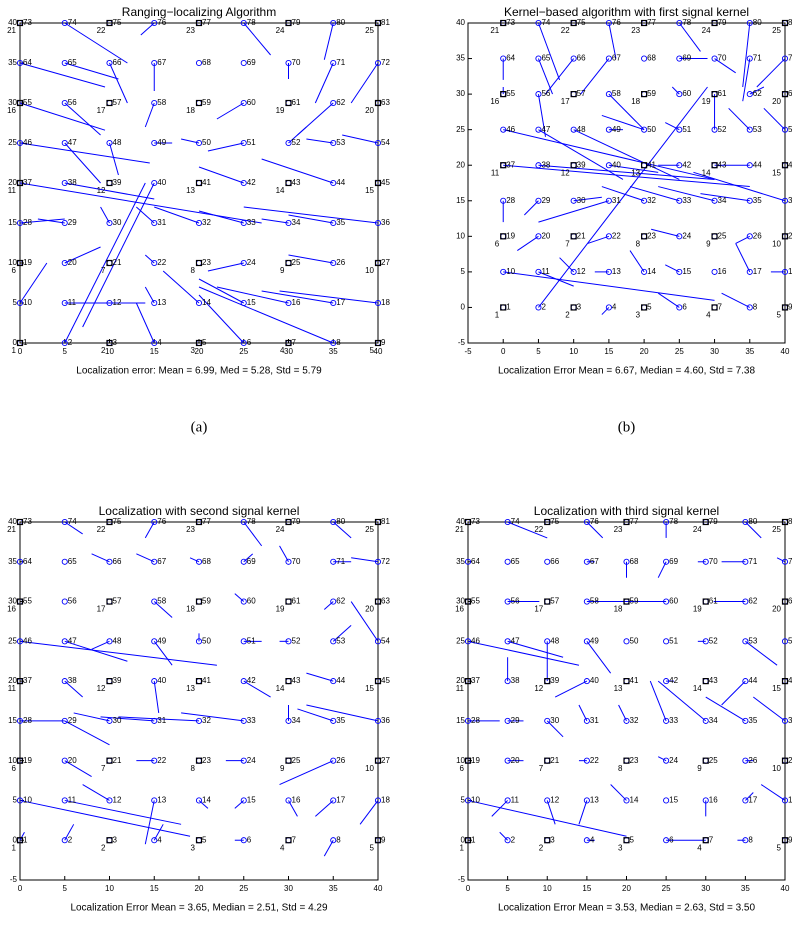  I want to click on node-label: 26, so click(757, 235).